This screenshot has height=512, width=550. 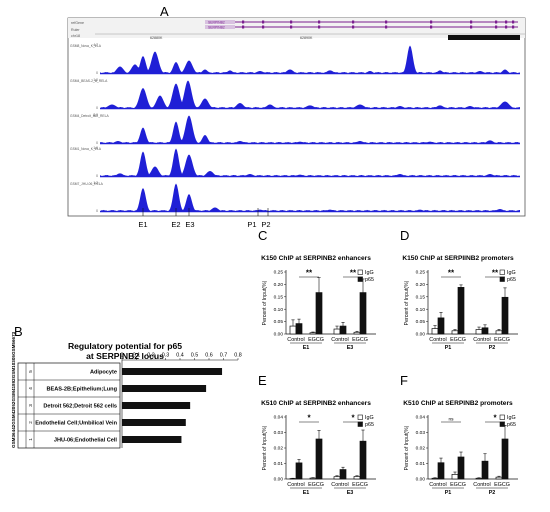 I want to click on panel-label-f: F, so click(x=404, y=380).